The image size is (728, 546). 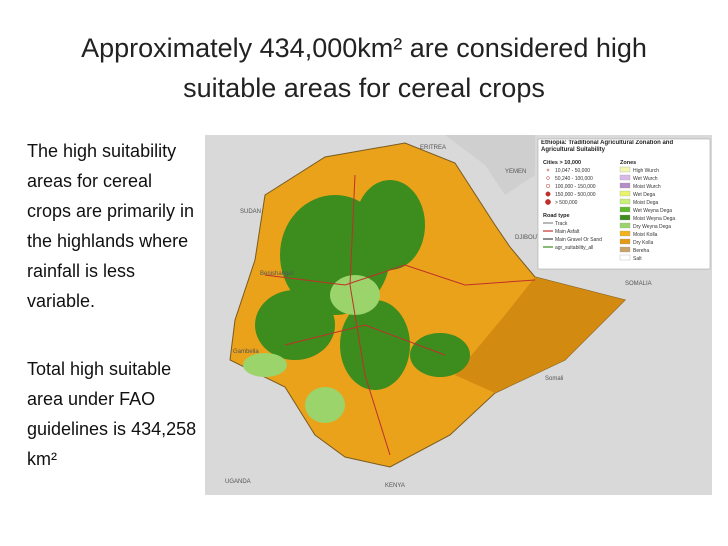 What do you see at coordinates (567, 232) in the screenshot?
I see `legend-label: Main Asfalt` at bounding box center [567, 232].